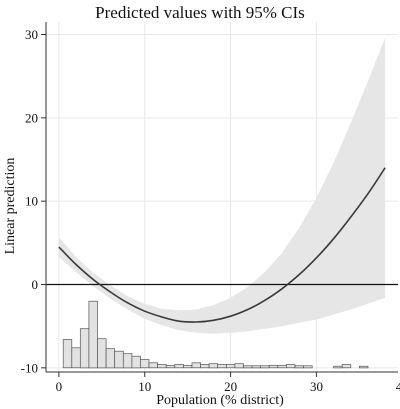  Describe the element at coordinates (59, 386) in the screenshot. I see `x-tick-label: 0` at that location.